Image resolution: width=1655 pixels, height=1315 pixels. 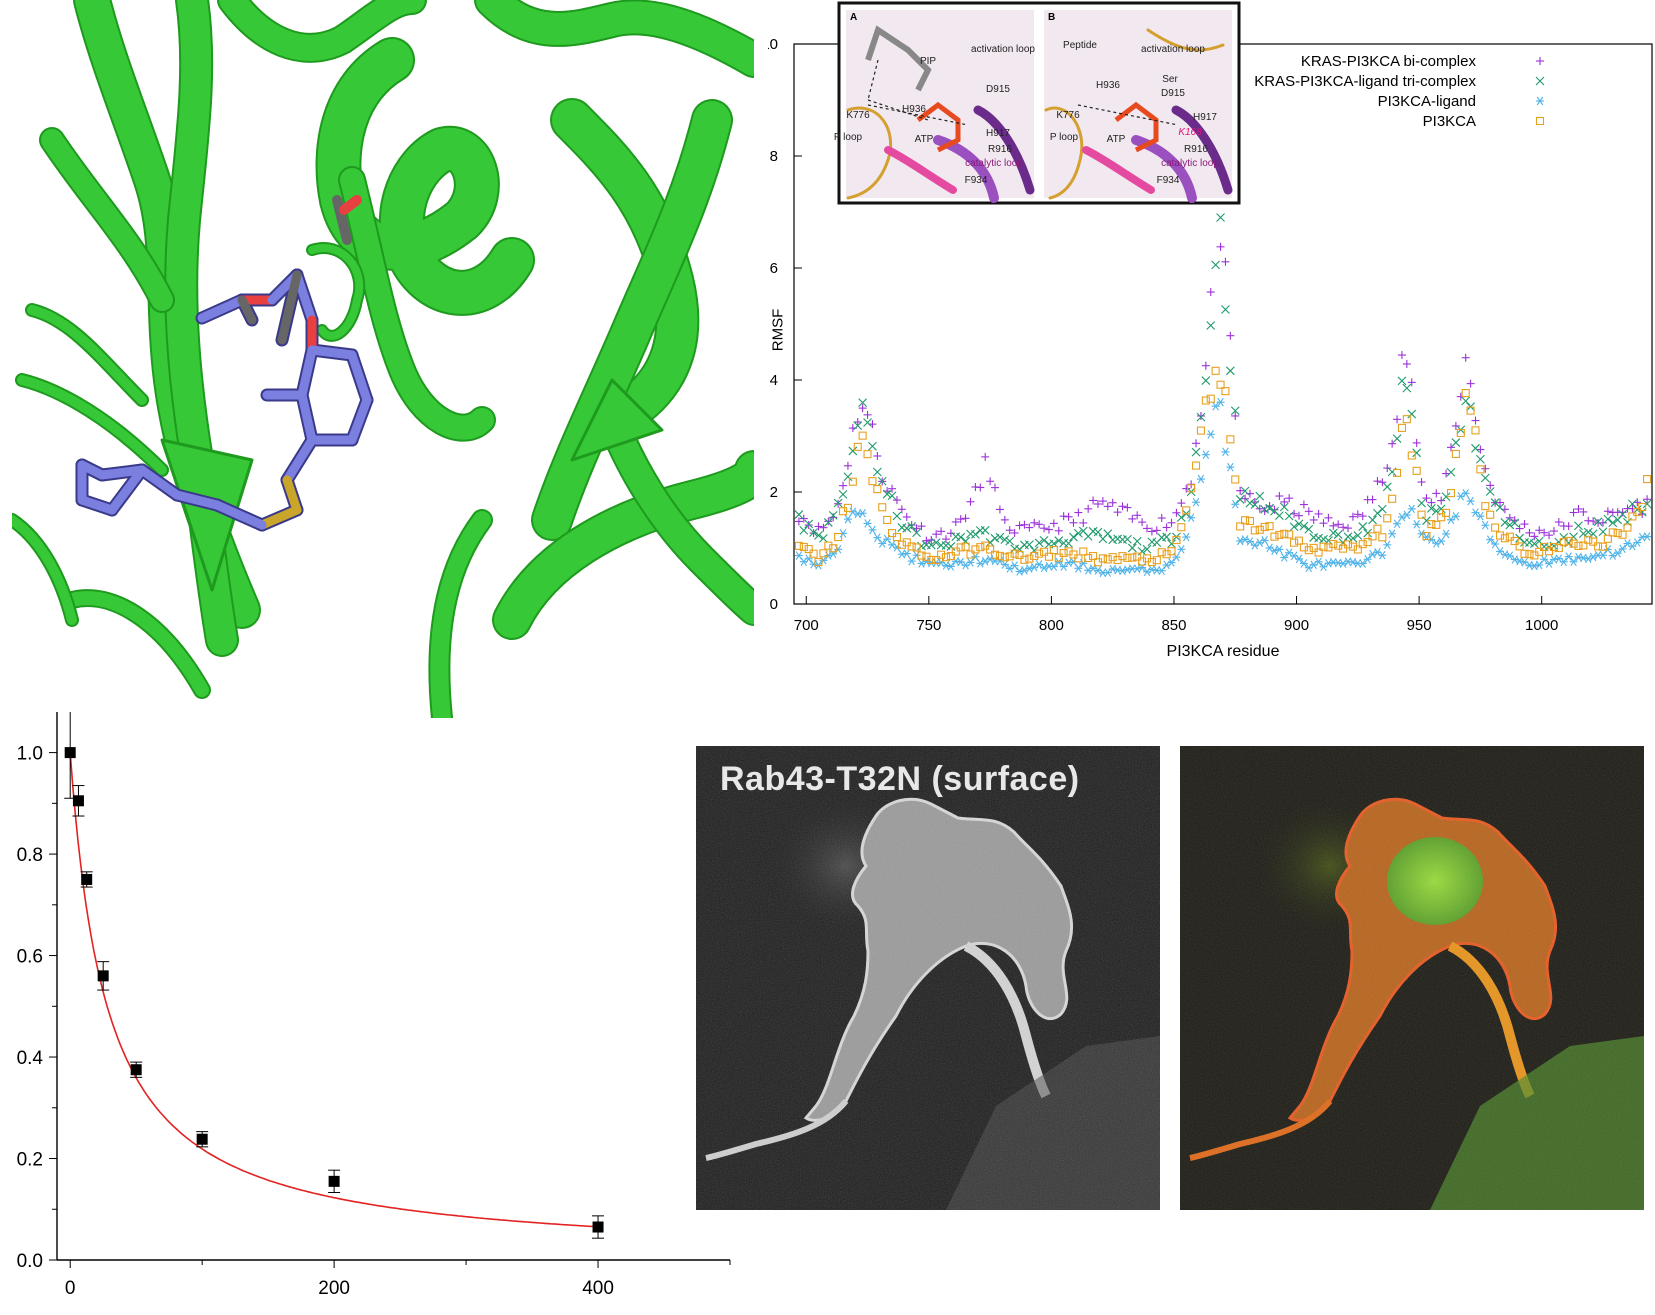 What do you see at coordinates (777, 330) in the screenshot?
I see `rmsf-ylabel: RMSF` at bounding box center [777, 330].